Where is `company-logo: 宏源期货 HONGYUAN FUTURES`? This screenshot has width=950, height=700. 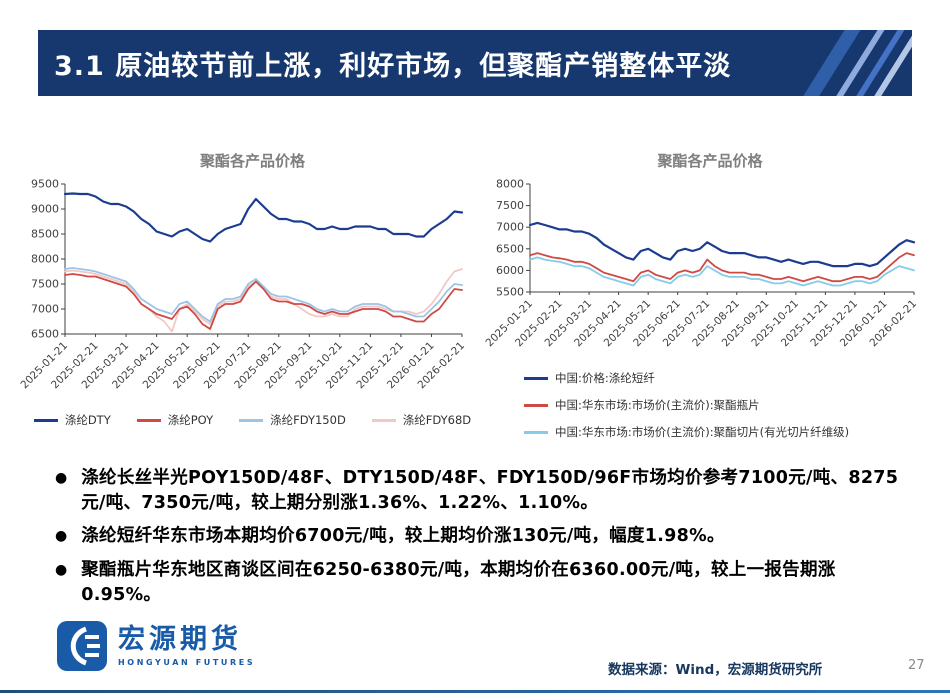 company-logo: 宏源期货 HONGYUAN FUTURES is located at coordinates (155, 646).